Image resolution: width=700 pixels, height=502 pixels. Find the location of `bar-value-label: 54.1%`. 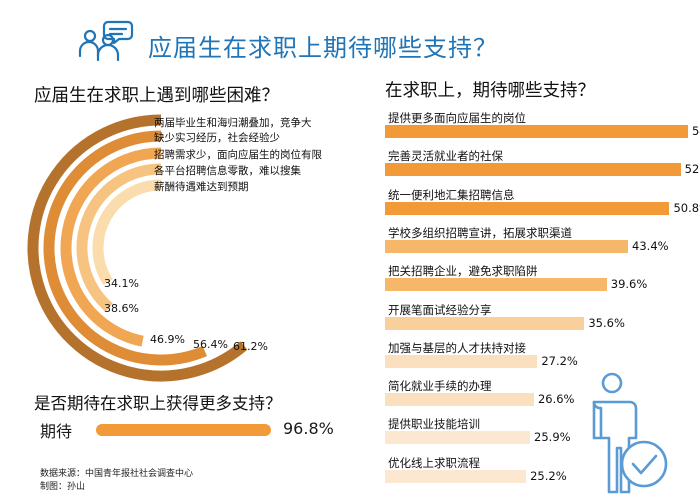

bar-value-label: 54.1% is located at coordinates (695, 131).